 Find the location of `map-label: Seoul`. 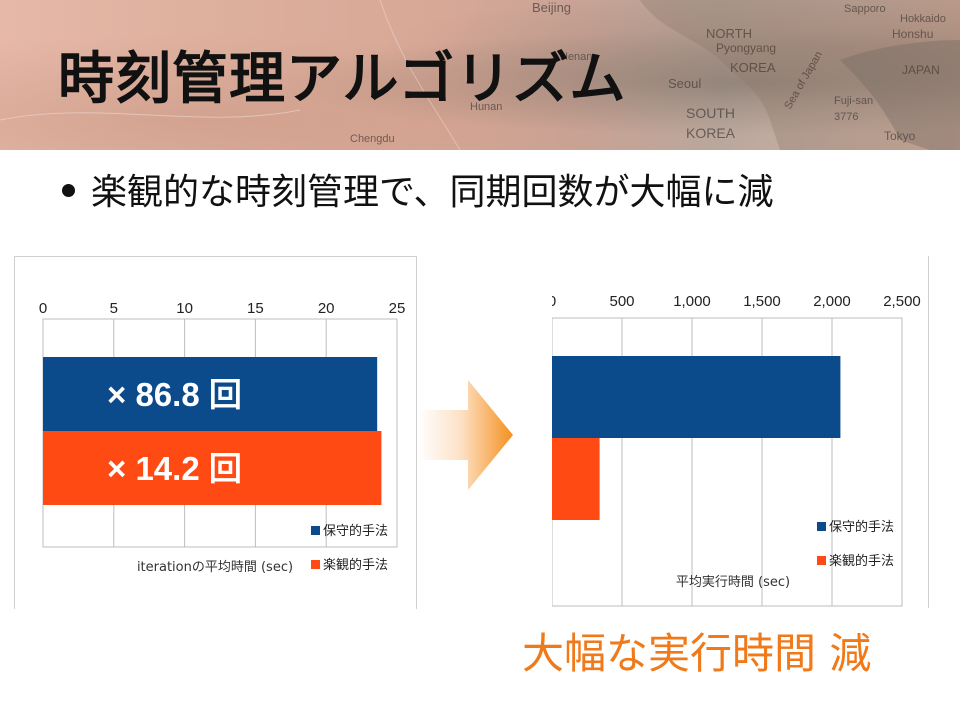

map-label: Seoul is located at coordinates (684, 83).